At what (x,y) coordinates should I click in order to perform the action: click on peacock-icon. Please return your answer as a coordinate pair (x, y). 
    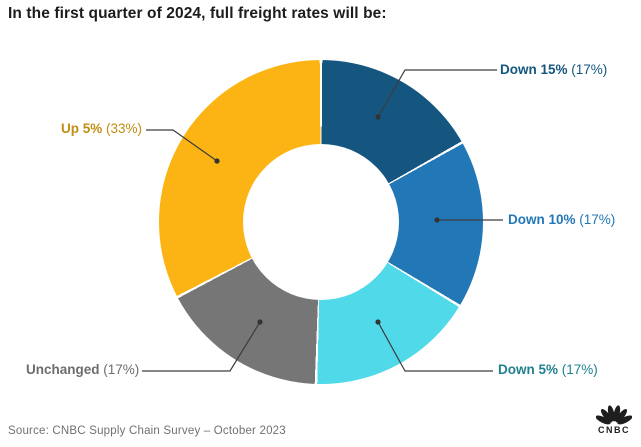
    Looking at the image, I should click on (614, 415).